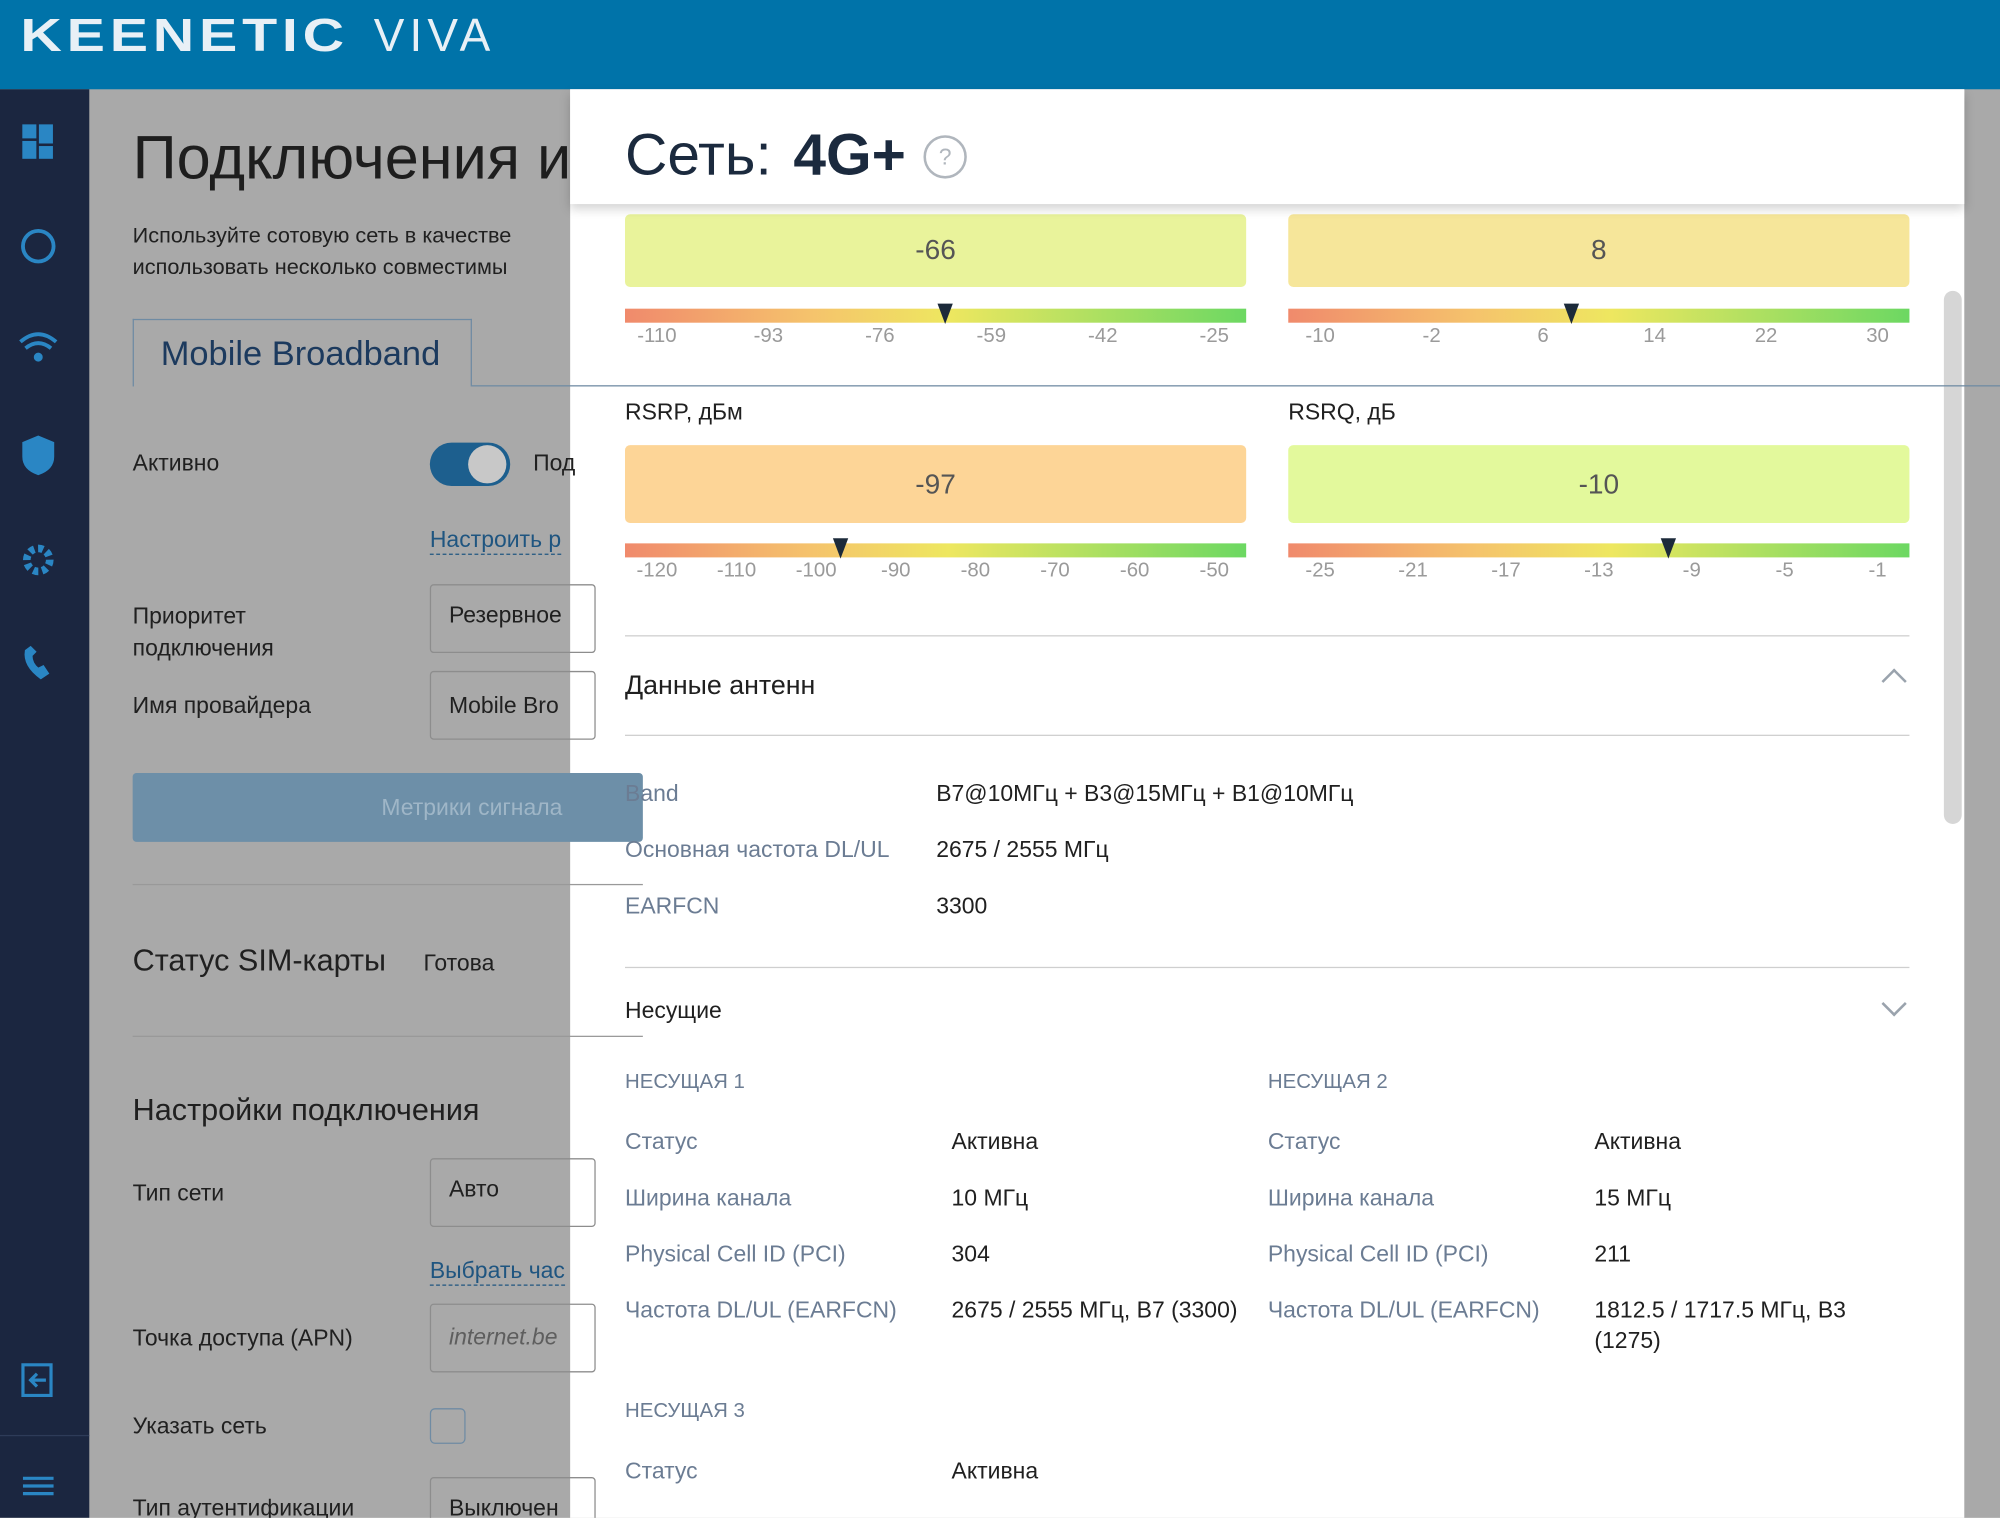 The height and width of the screenshot is (1518, 2000). What do you see at coordinates (1877, 336) in the screenshot?
I see `gauge-tick-label: 30` at bounding box center [1877, 336].